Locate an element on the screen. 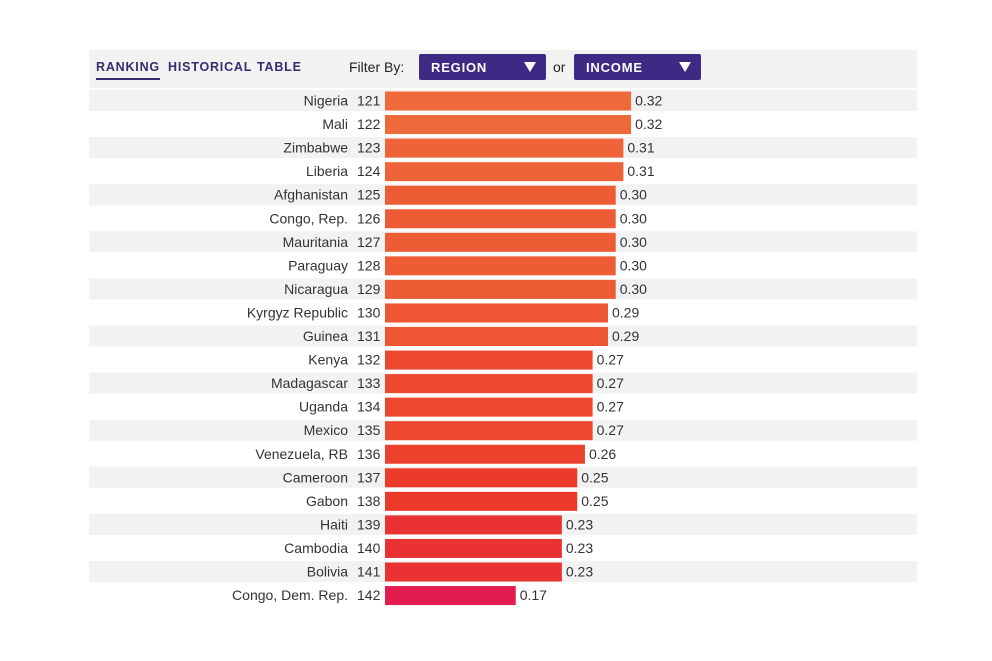 This screenshot has height=661, width=992. country-label: Liberia is located at coordinates (327, 171).